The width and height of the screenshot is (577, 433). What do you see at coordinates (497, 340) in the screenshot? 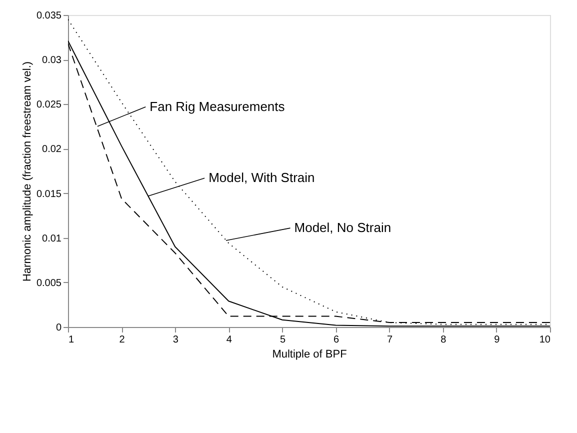
I see `x-tick-label: 9` at bounding box center [497, 340].